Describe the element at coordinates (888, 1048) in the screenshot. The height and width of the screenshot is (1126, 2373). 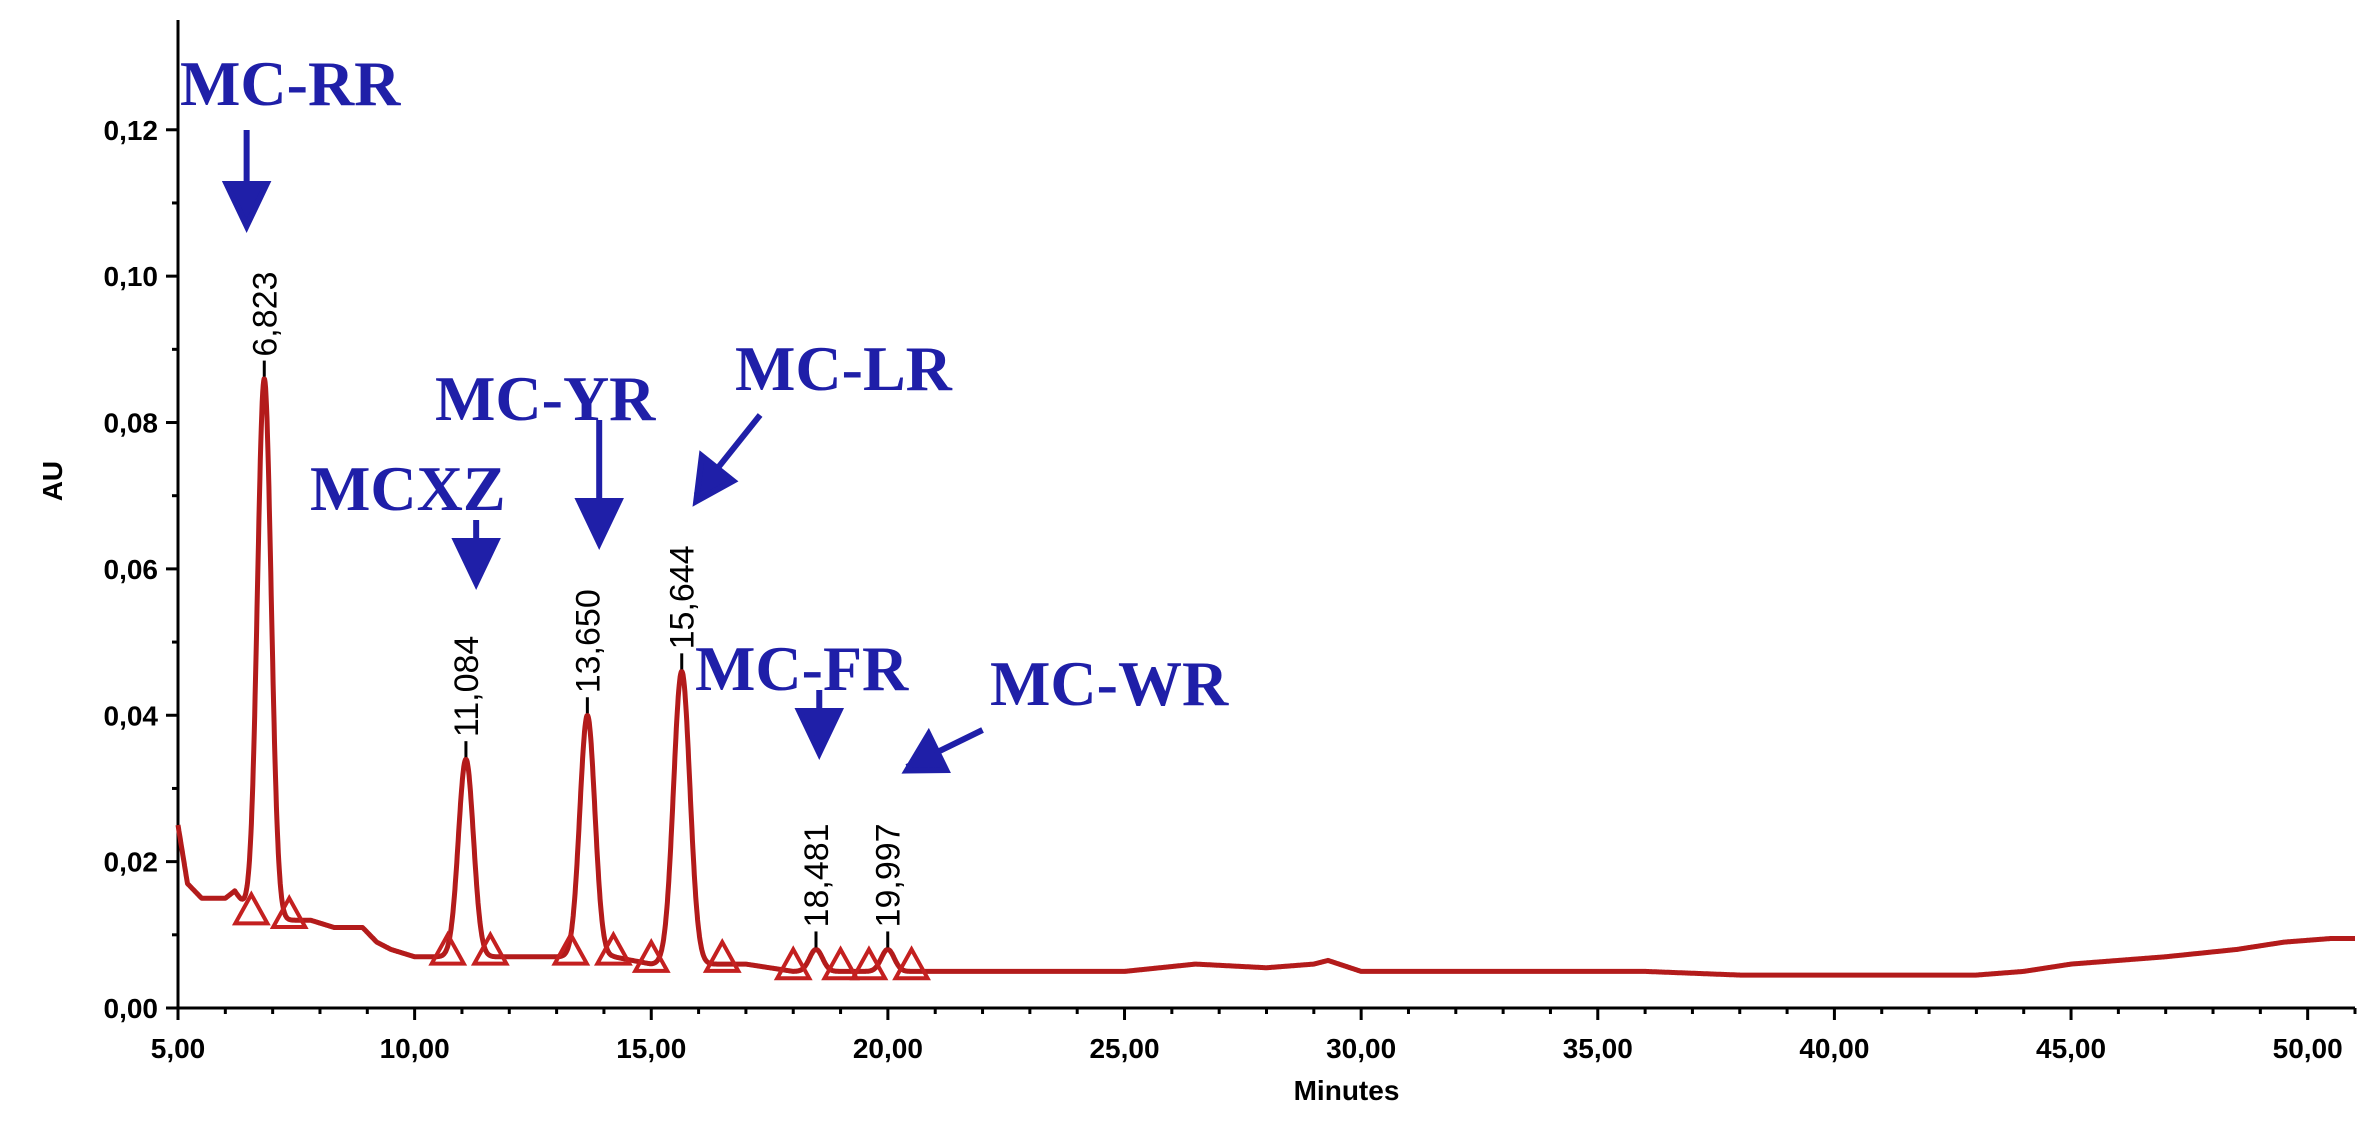
I see `x-tick-label: 20,00` at that location.